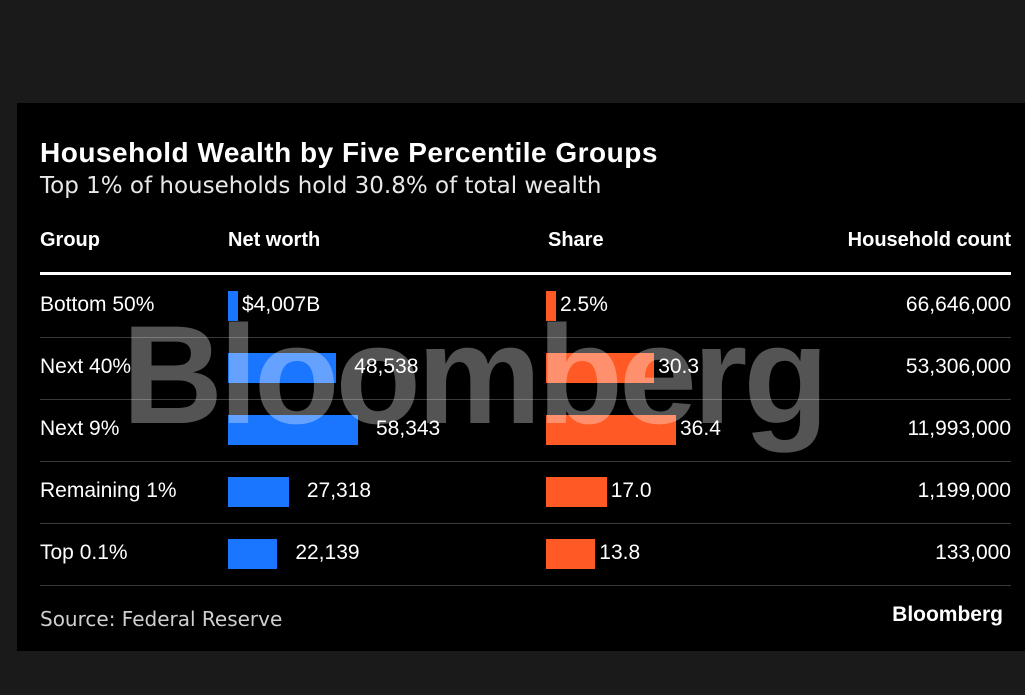 This screenshot has height=695, width=1025. Describe the element at coordinates (108, 490) in the screenshot. I see `row-label: Remaining 1%` at that location.